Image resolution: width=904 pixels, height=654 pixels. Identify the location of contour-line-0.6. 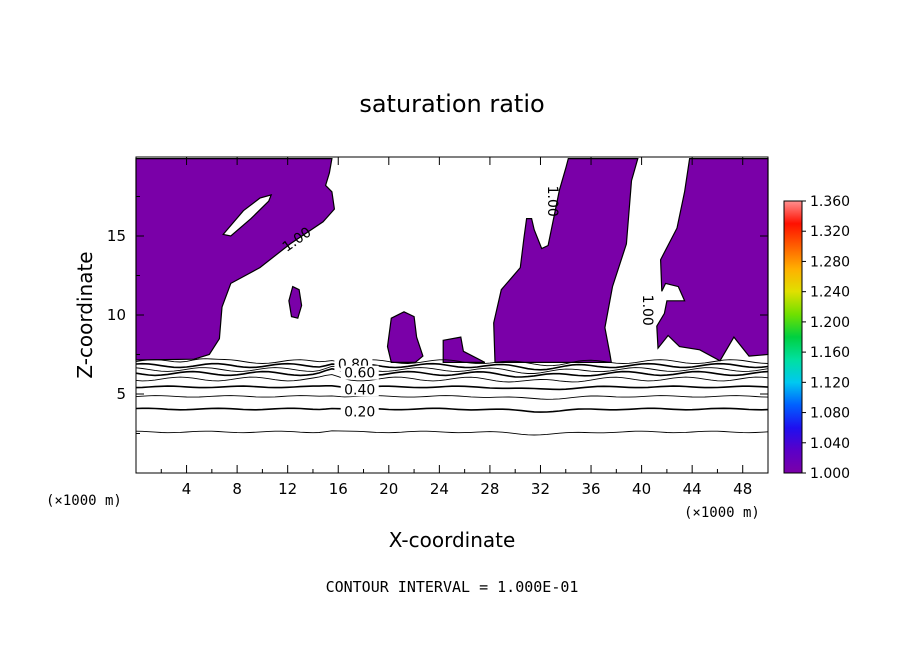
(452, 372).